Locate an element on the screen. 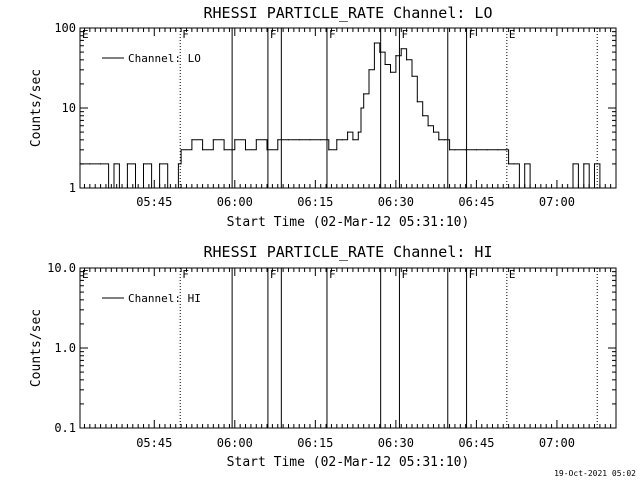  x-tick-label: 06:45 is located at coordinates (476, 443).